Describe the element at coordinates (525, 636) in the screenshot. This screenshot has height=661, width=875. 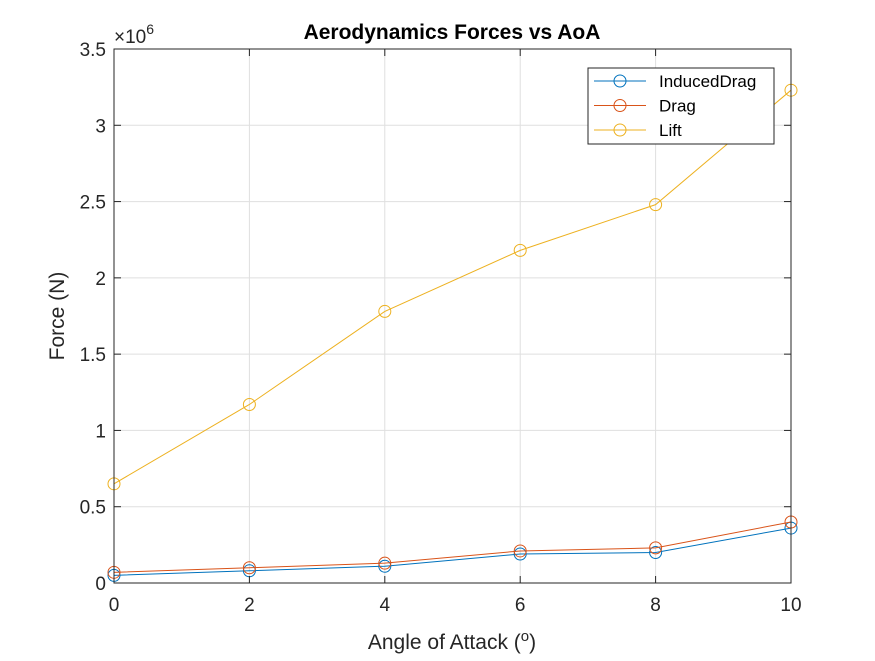
I see `x-axis-label-superscript: o` at that location.